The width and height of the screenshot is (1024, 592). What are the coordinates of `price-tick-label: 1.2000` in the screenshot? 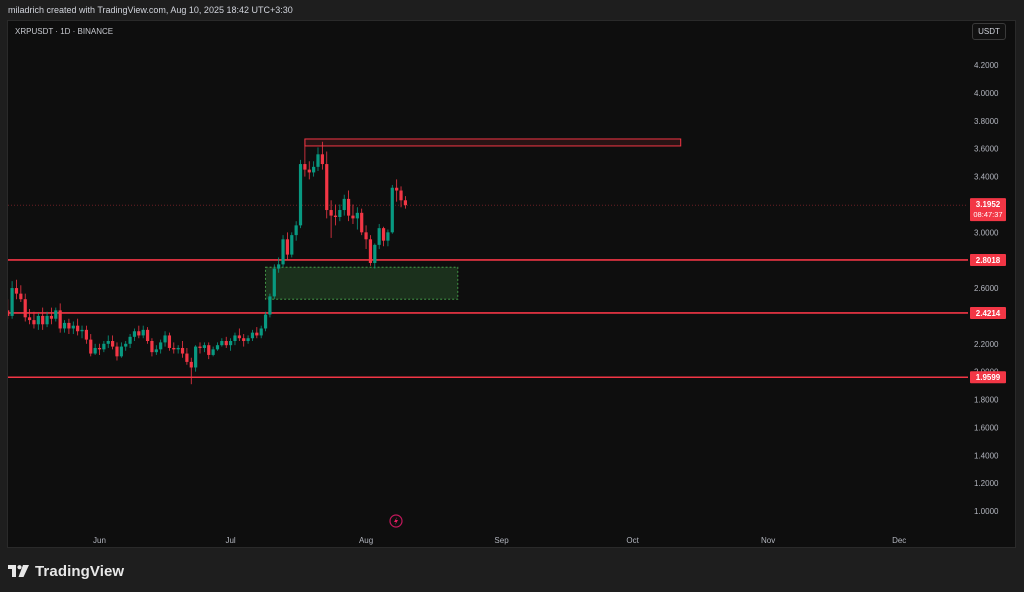 It's located at (986, 483).